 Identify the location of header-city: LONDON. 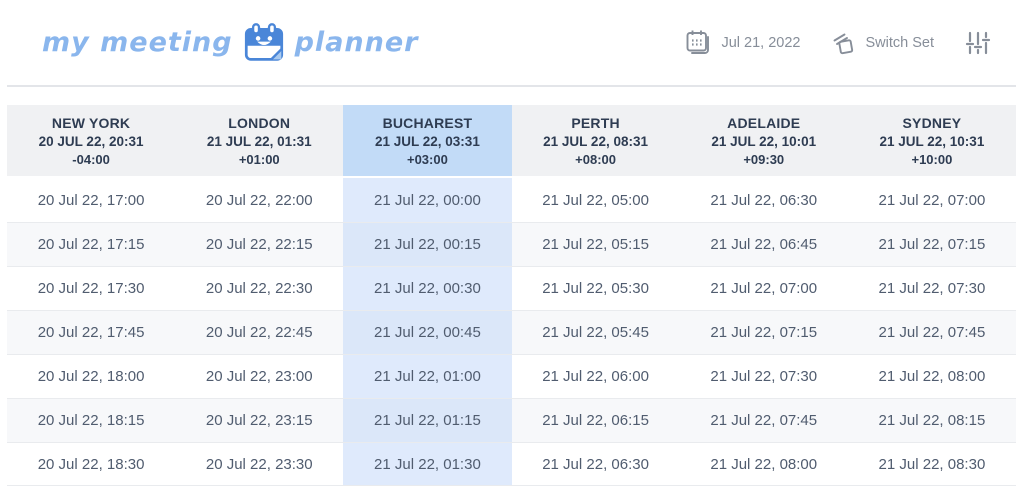
(259, 122).